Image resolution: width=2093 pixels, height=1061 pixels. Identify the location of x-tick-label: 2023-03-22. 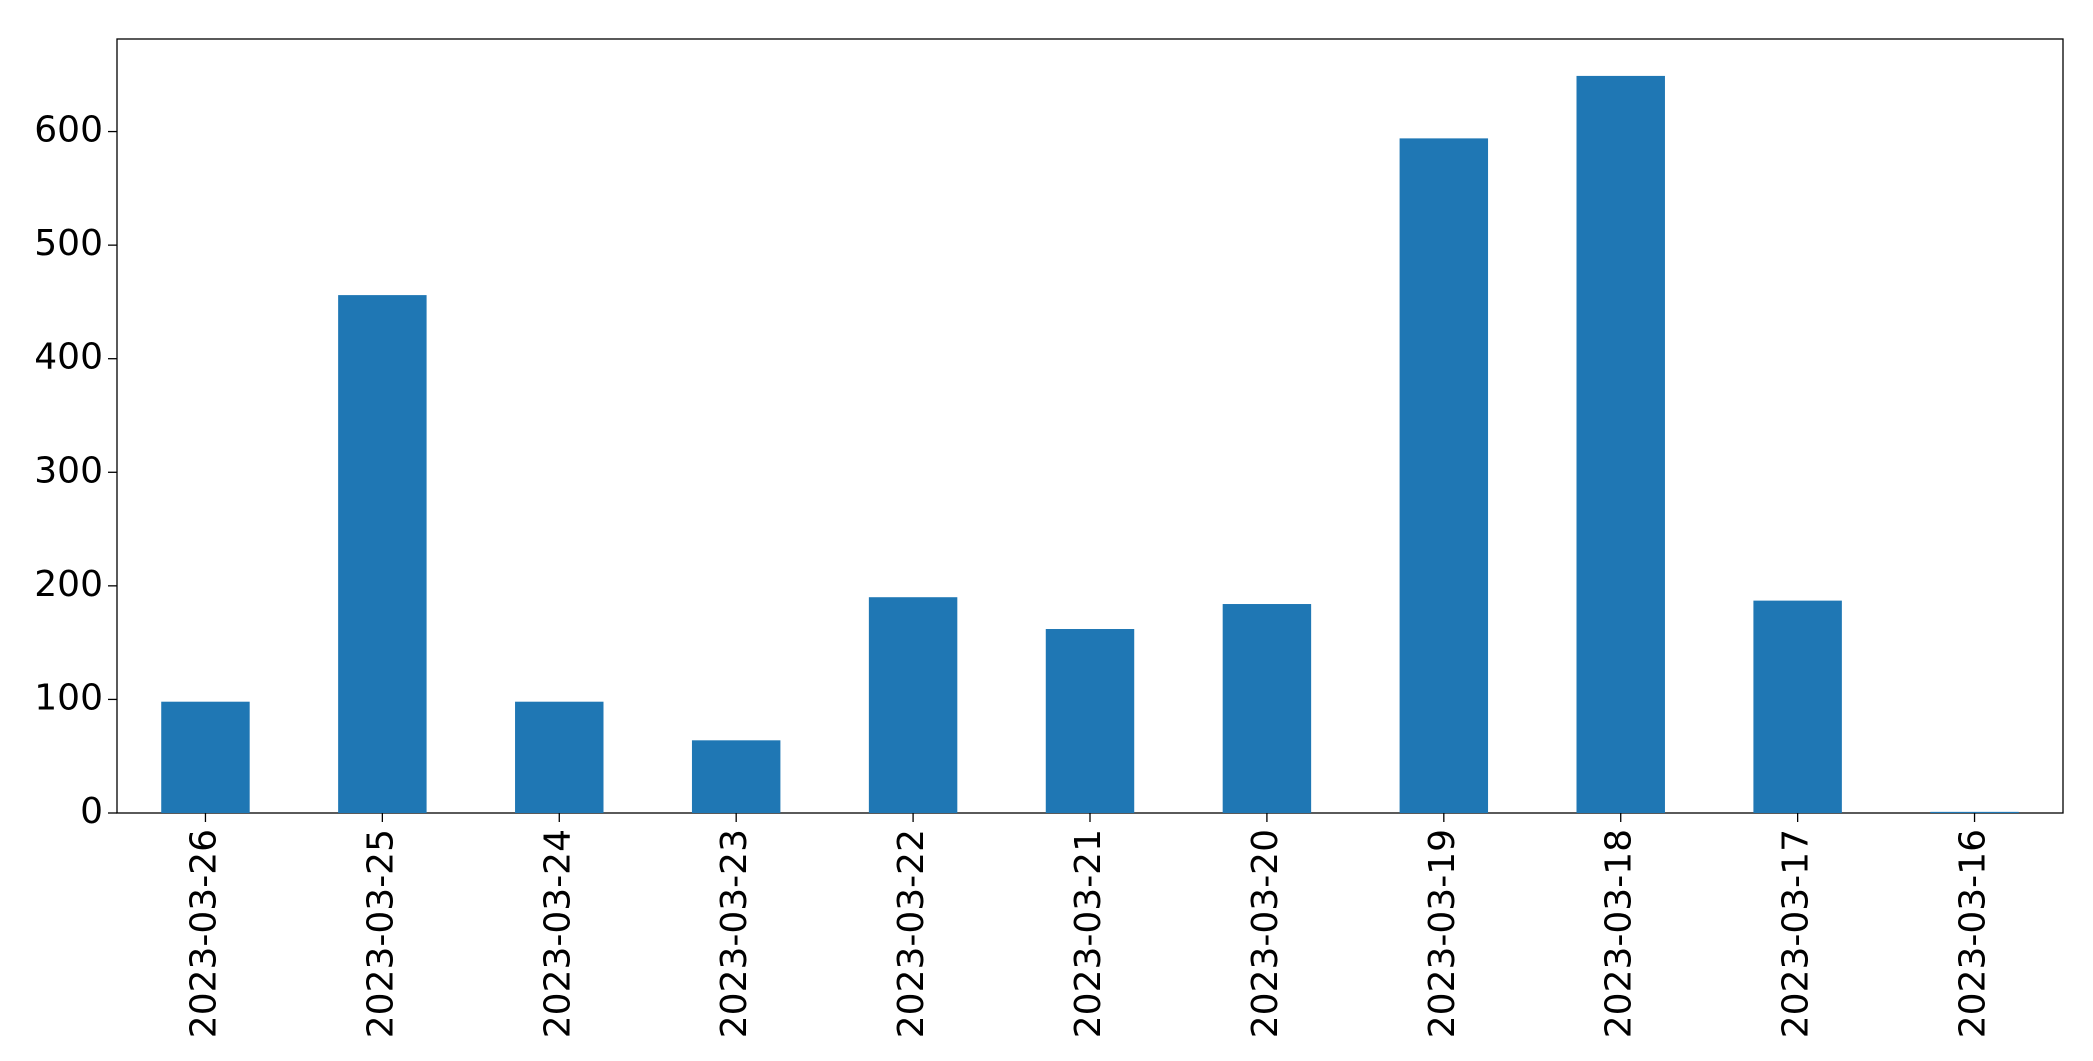
(911, 933).